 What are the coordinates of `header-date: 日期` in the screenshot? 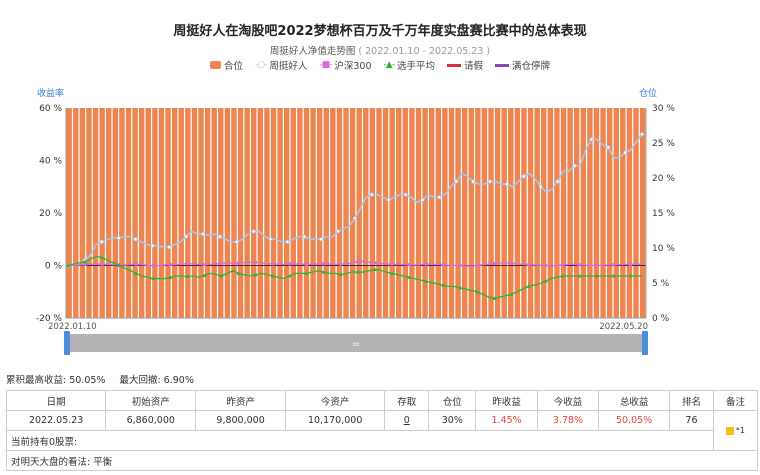 It's located at (56, 400).